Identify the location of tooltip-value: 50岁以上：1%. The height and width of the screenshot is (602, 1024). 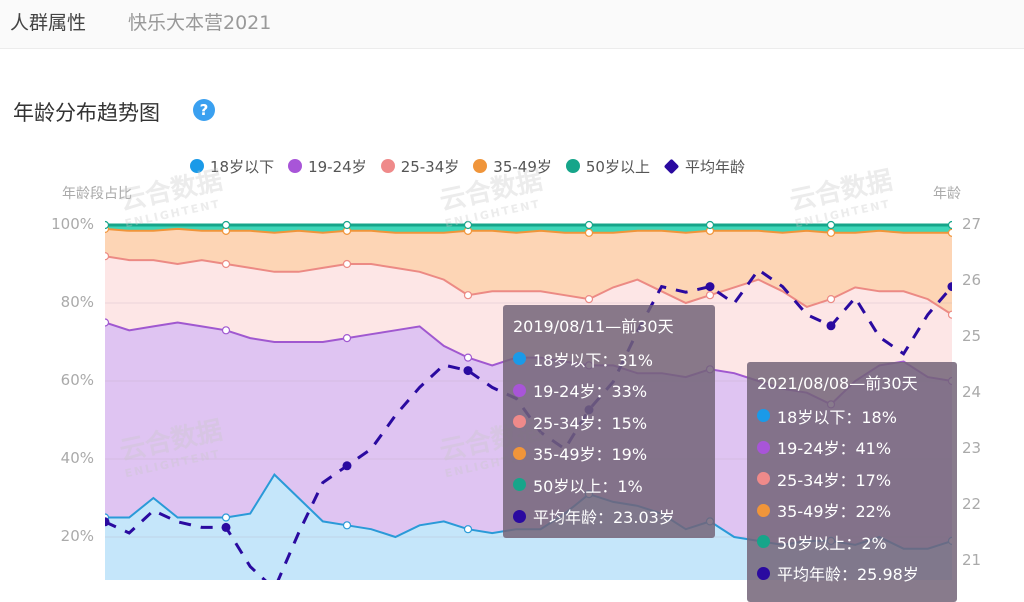
(588, 486).